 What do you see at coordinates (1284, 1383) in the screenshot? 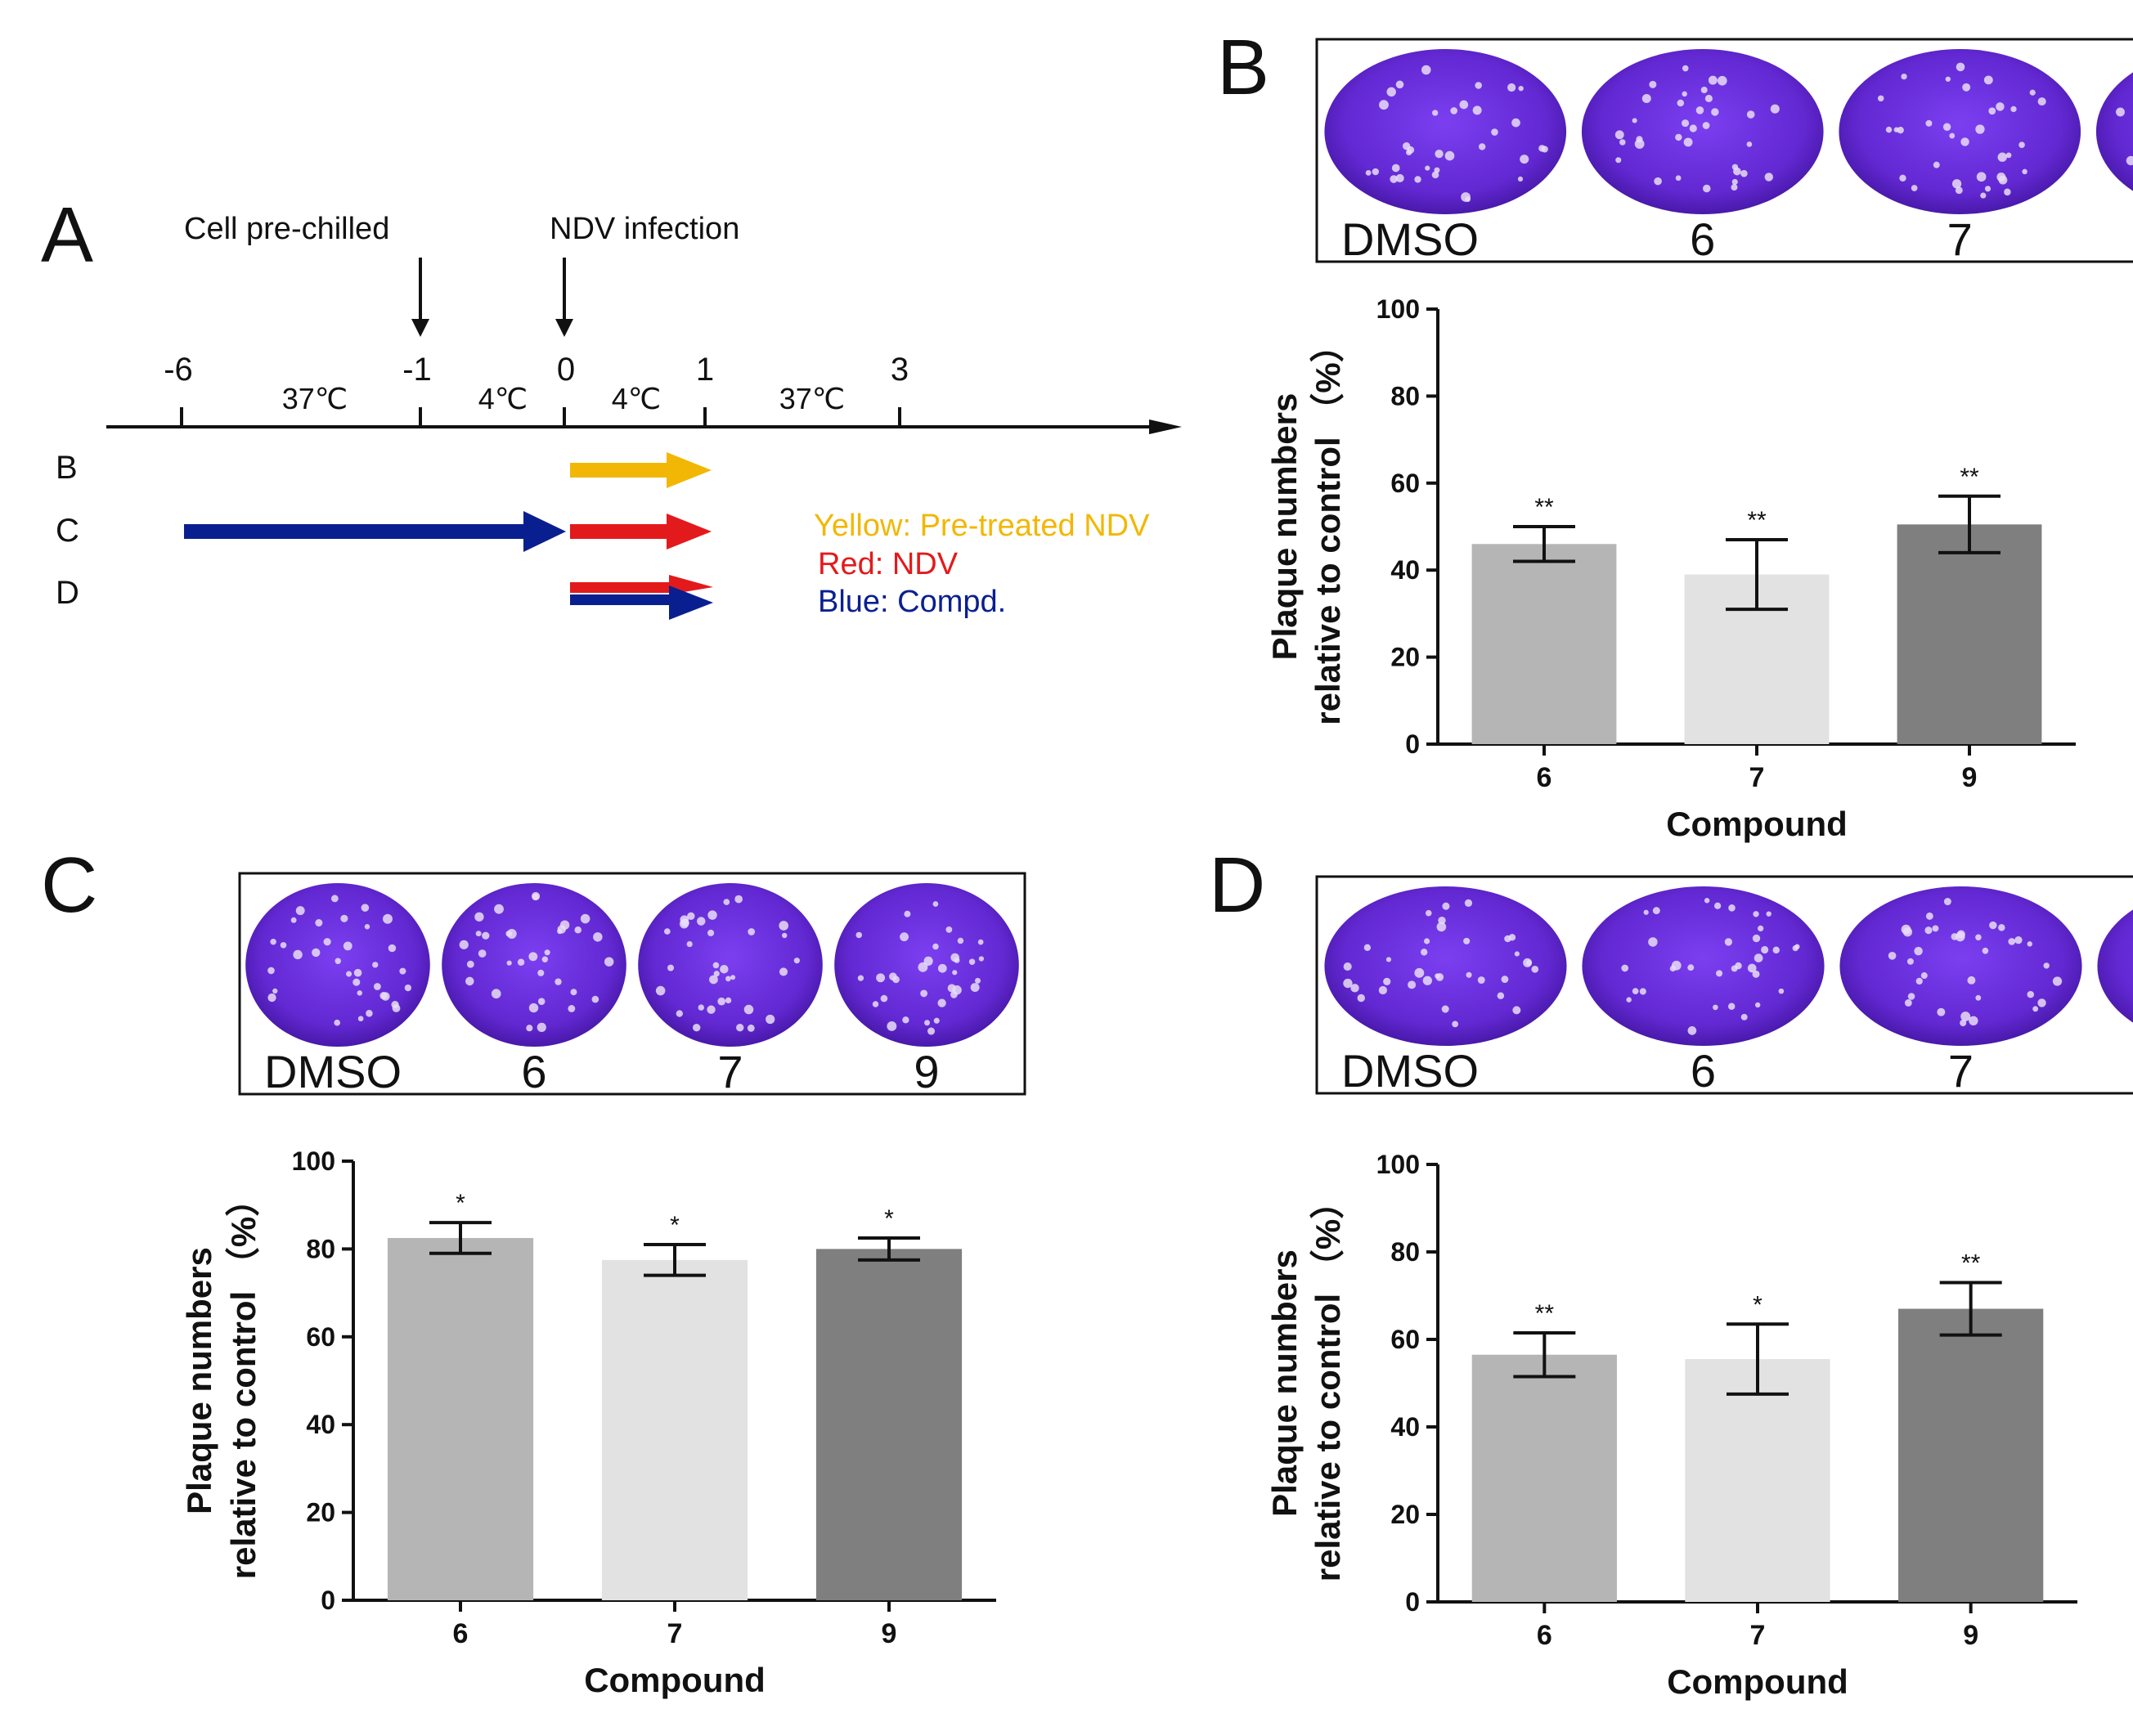
I see `y-axis-label: Plaque numbers` at bounding box center [1284, 1383].